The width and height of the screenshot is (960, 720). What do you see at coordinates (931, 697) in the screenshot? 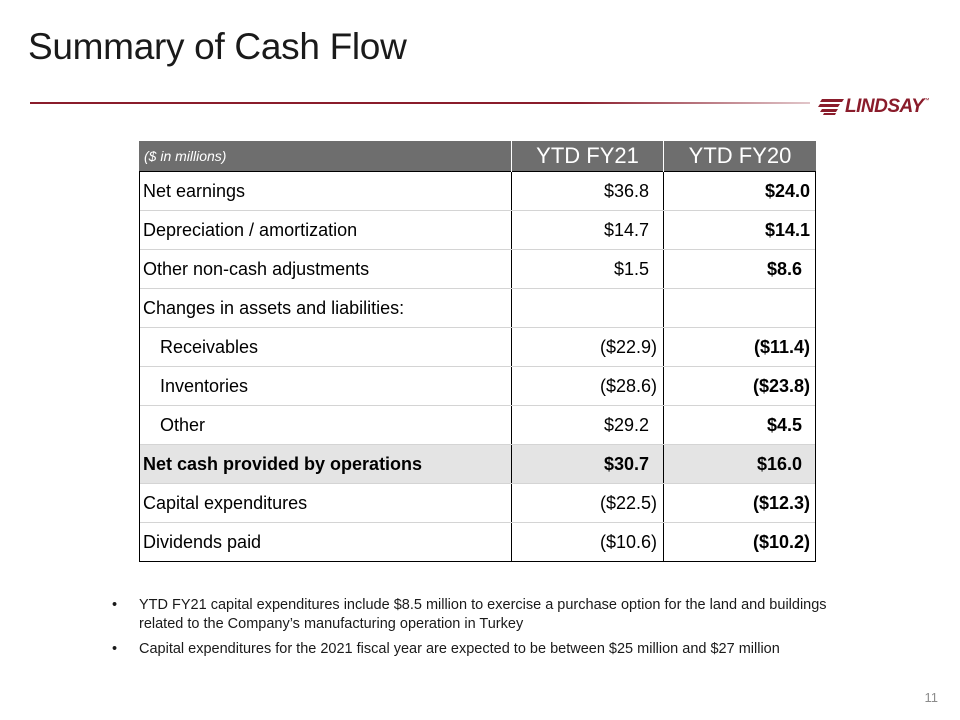
I see `page-number: 11` at bounding box center [931, 697].